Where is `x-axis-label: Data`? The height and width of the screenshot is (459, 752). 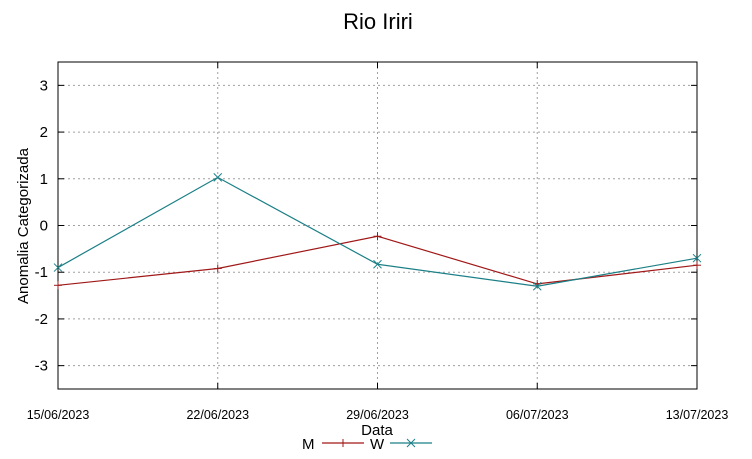 x-axis-label: Data is located at coordinates (377, 430).